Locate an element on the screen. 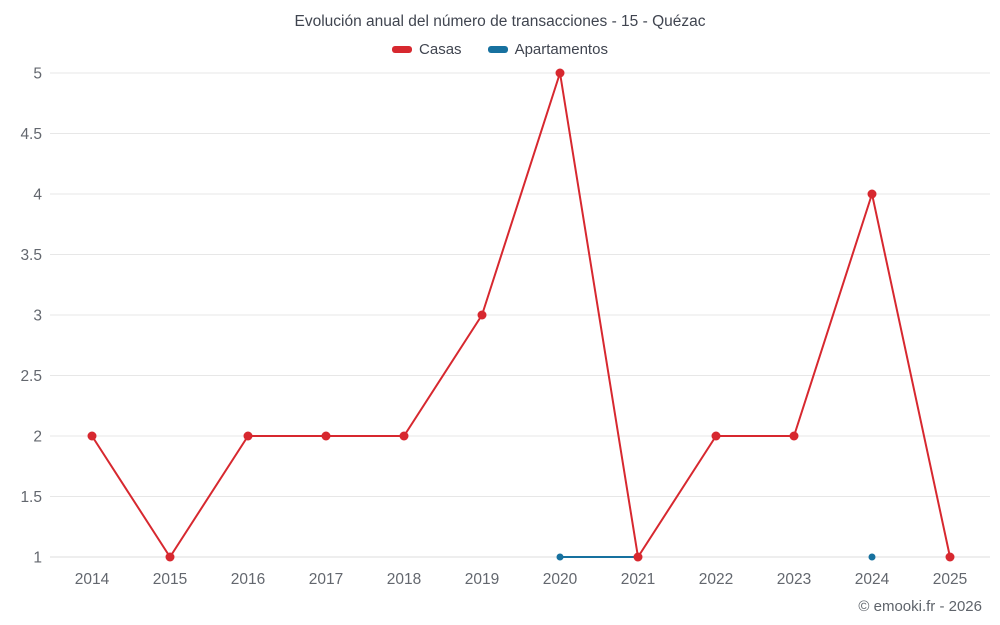 This screenshot has height=625, width=1000. x-tick-label: 2020 is located at coordinates (560, 579).